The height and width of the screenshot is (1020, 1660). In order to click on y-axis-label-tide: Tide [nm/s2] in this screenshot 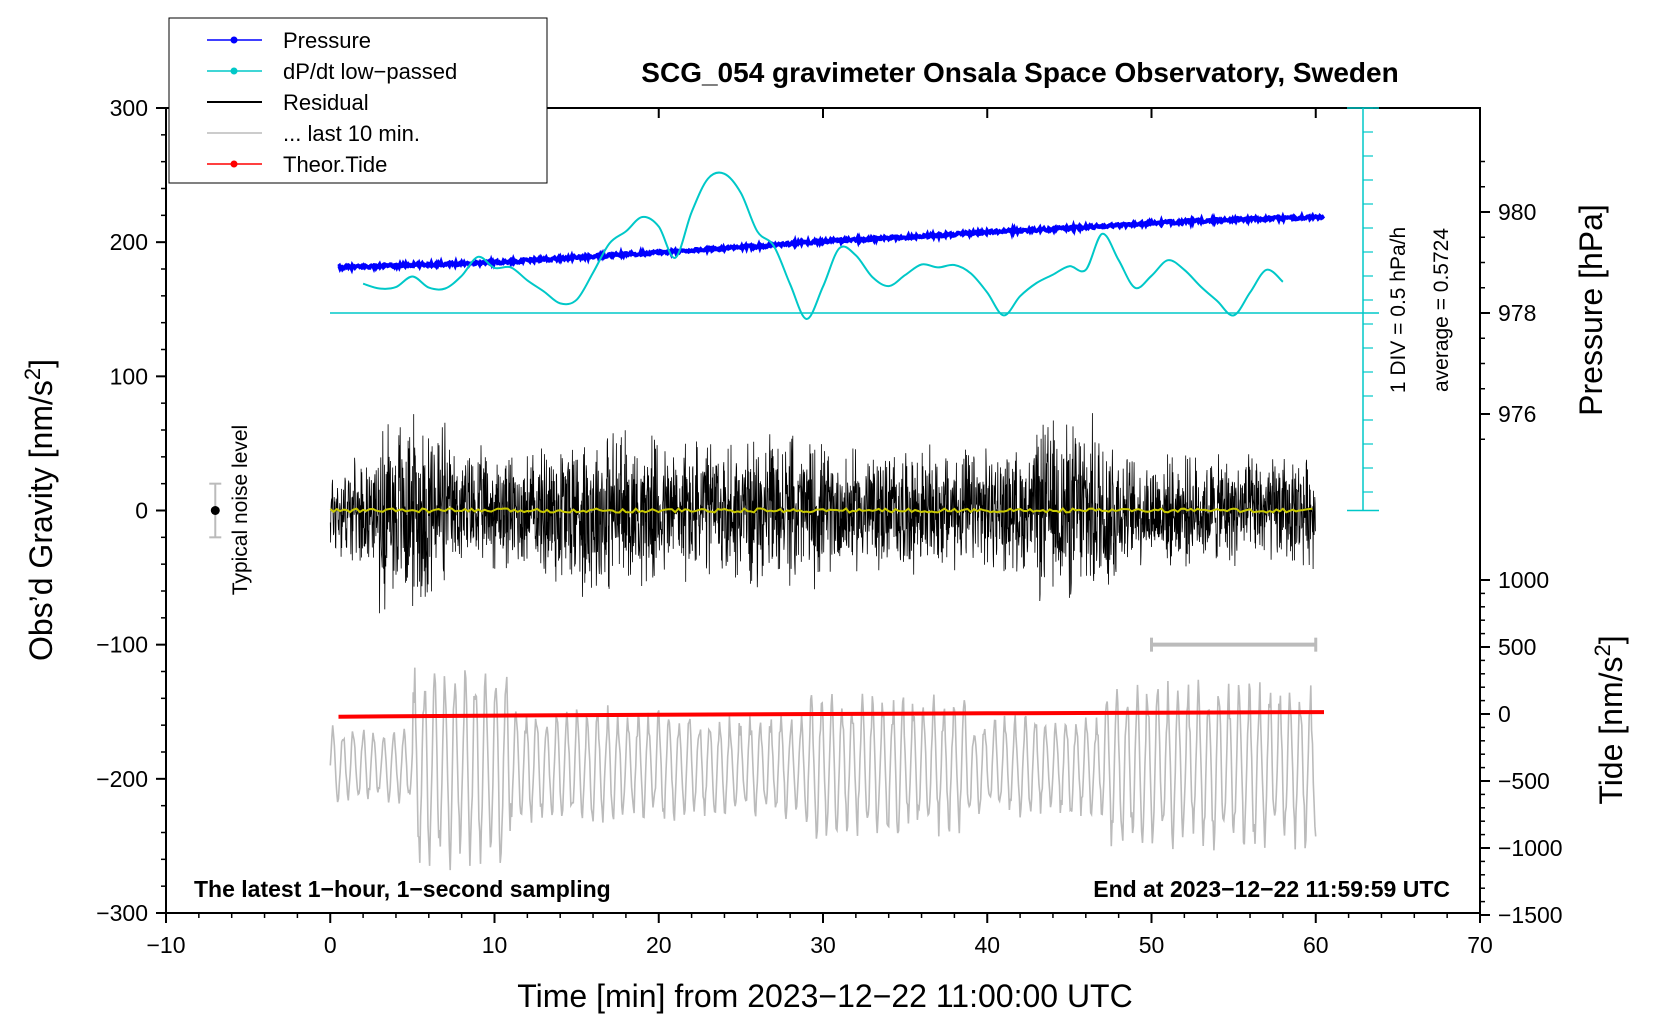, I will do `click(1609, 719)`.